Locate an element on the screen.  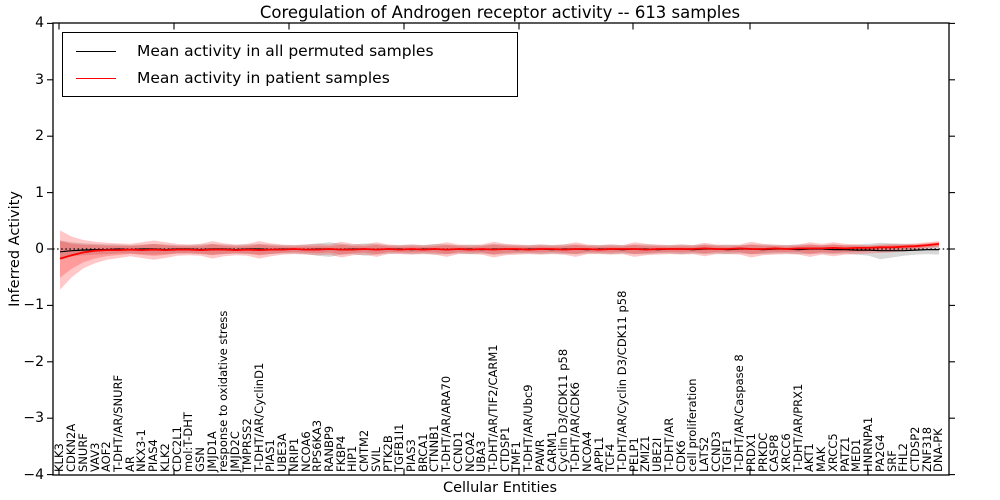
legend-entry-patient: Mean activity in patient samples is located at coordinates (290, 78).